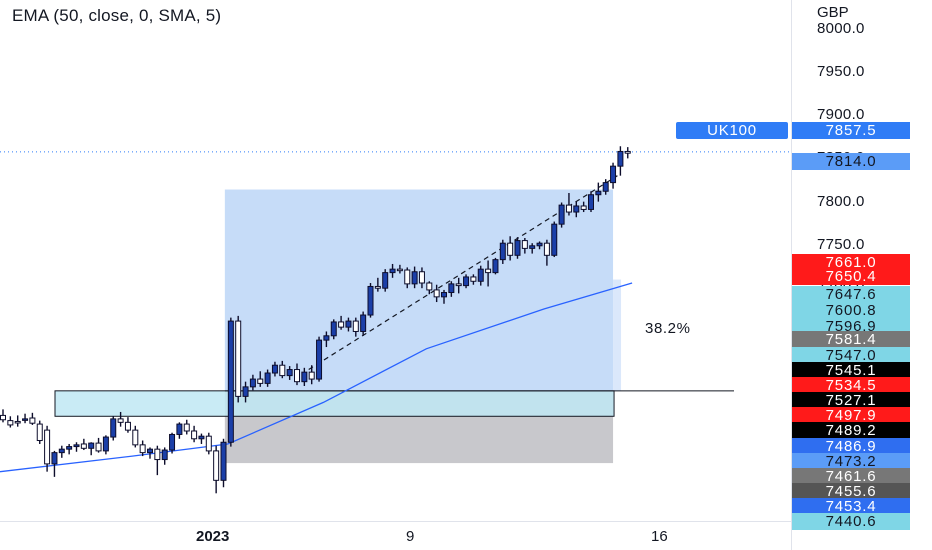  What do you see at coordinates (791, 275) in the screenshot?
I see `price-axis-divider` at bounding box center [791, 275].